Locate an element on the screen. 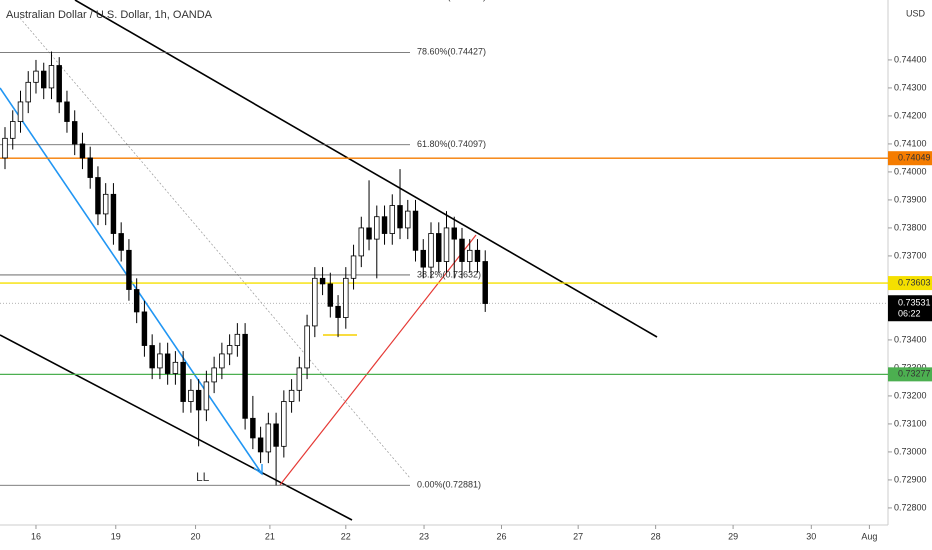  x-tick-label: 16 is located at coordinates (36, 536).